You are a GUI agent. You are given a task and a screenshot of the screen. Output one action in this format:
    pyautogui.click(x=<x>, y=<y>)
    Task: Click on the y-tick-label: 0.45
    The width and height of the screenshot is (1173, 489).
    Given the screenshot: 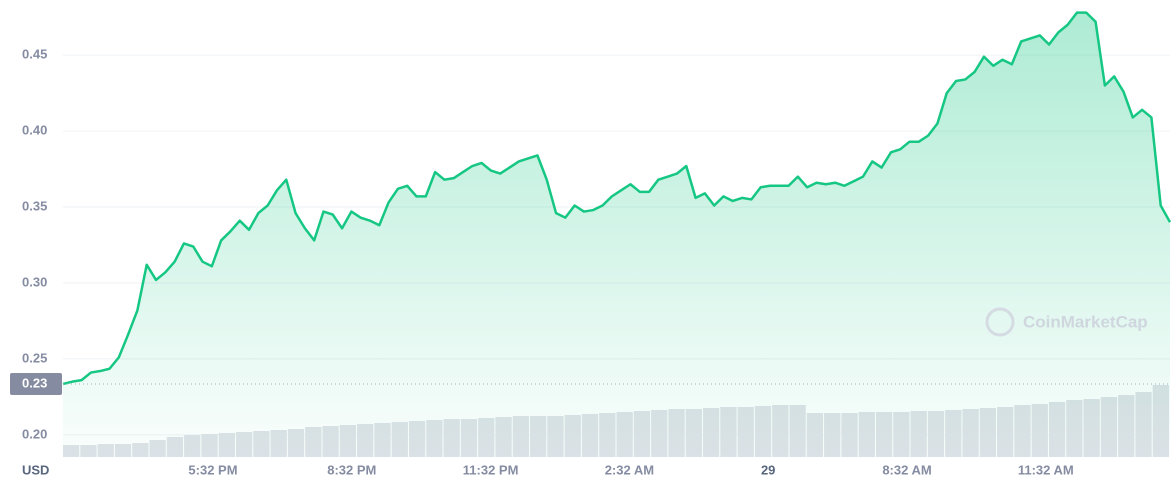 What is the action you would take?
    pyautogui.click(x=34, y=54)
    